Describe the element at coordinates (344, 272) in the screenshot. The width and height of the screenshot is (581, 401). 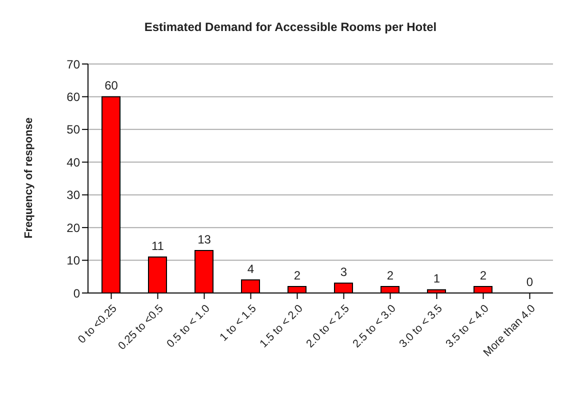
I see `data-label: 3` at that location.